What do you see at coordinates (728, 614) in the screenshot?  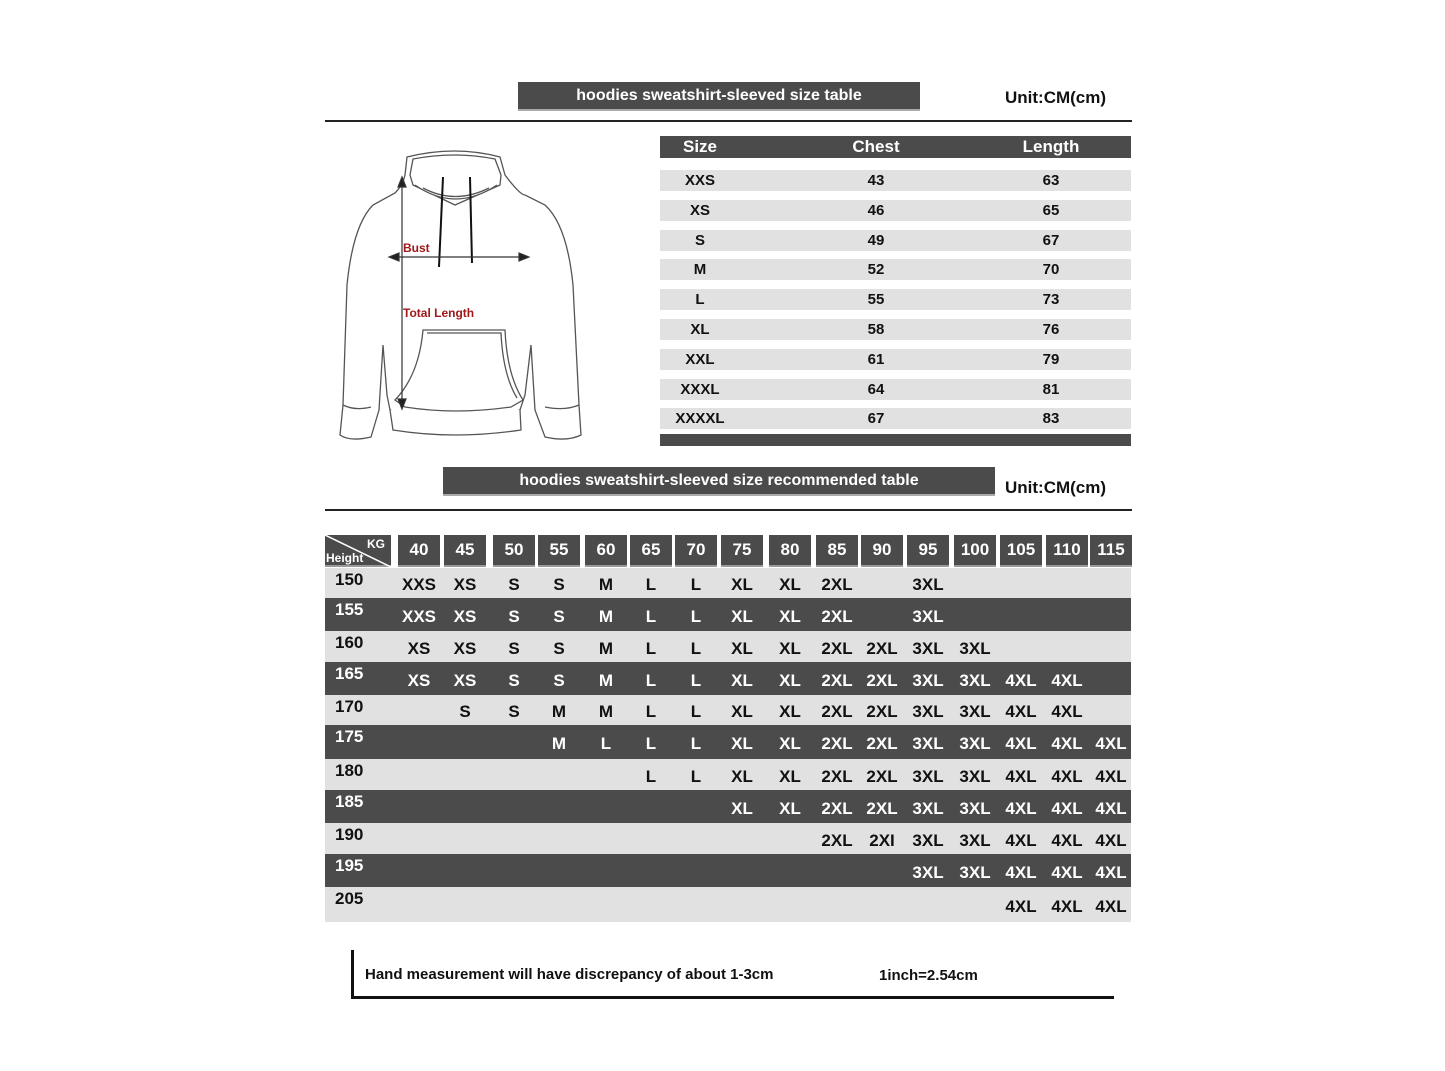 I see `recommended-row-155: 155 XXS XS S S M L L XL XL 2XL 3XL` at bounding box center [728, 614].